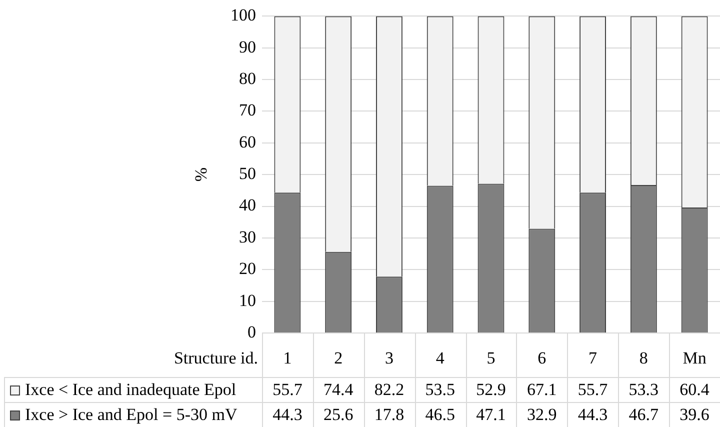 The height and width of the screenshot is (427, 720). Describe the element at coordinates (491, 389) in the screenshot. I see `data-label: 52.9` at that location.